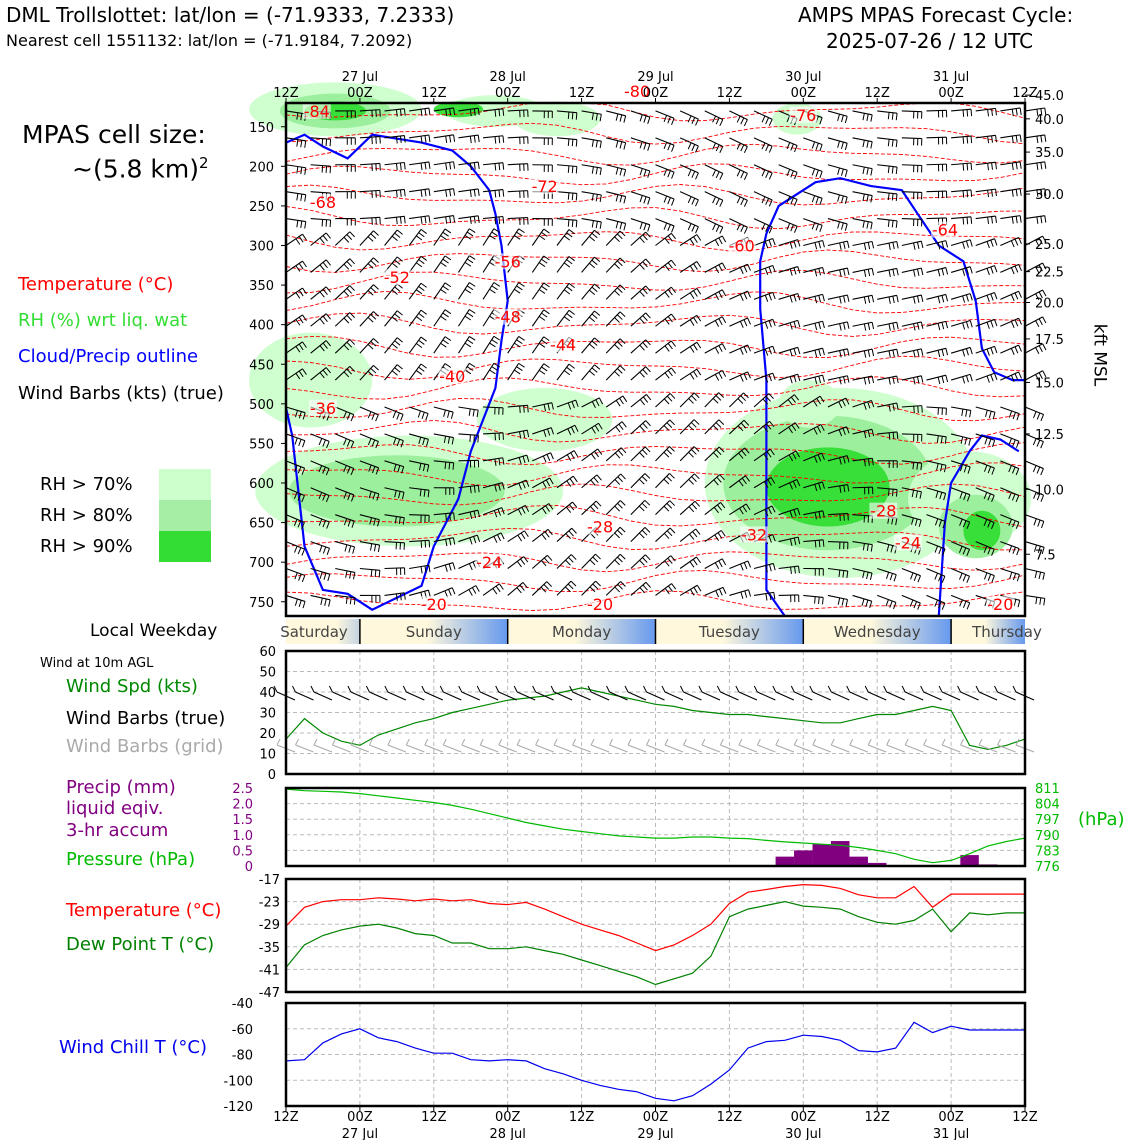 The image size is (1140, 1140). What do you see at coordinates (600, 527) in the screenshot?
I see `temperature-contour-label: -28` at bounding box center [600, 527].